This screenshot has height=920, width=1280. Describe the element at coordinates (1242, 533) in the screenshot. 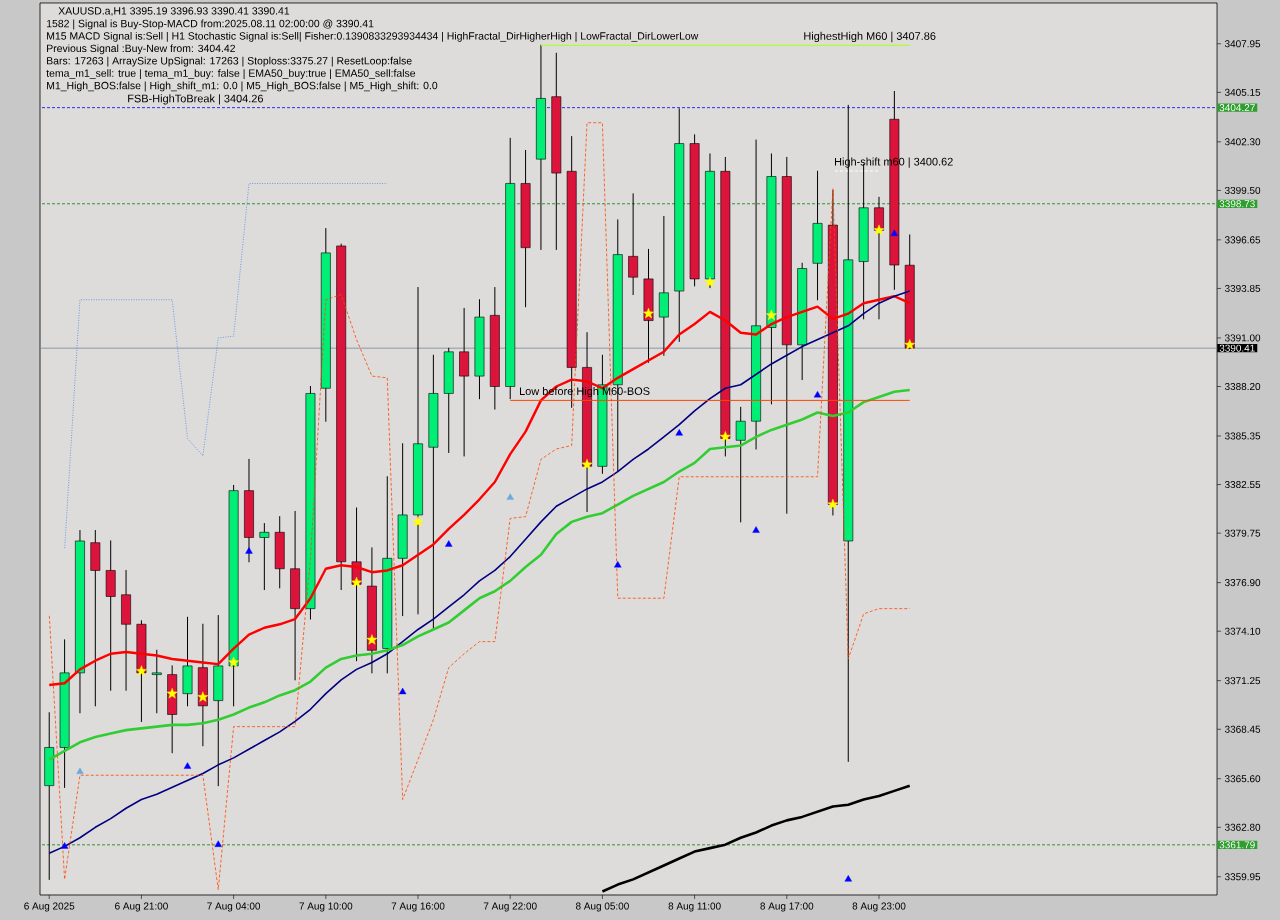

I see `y-tick-label: 3379.75` at that location.